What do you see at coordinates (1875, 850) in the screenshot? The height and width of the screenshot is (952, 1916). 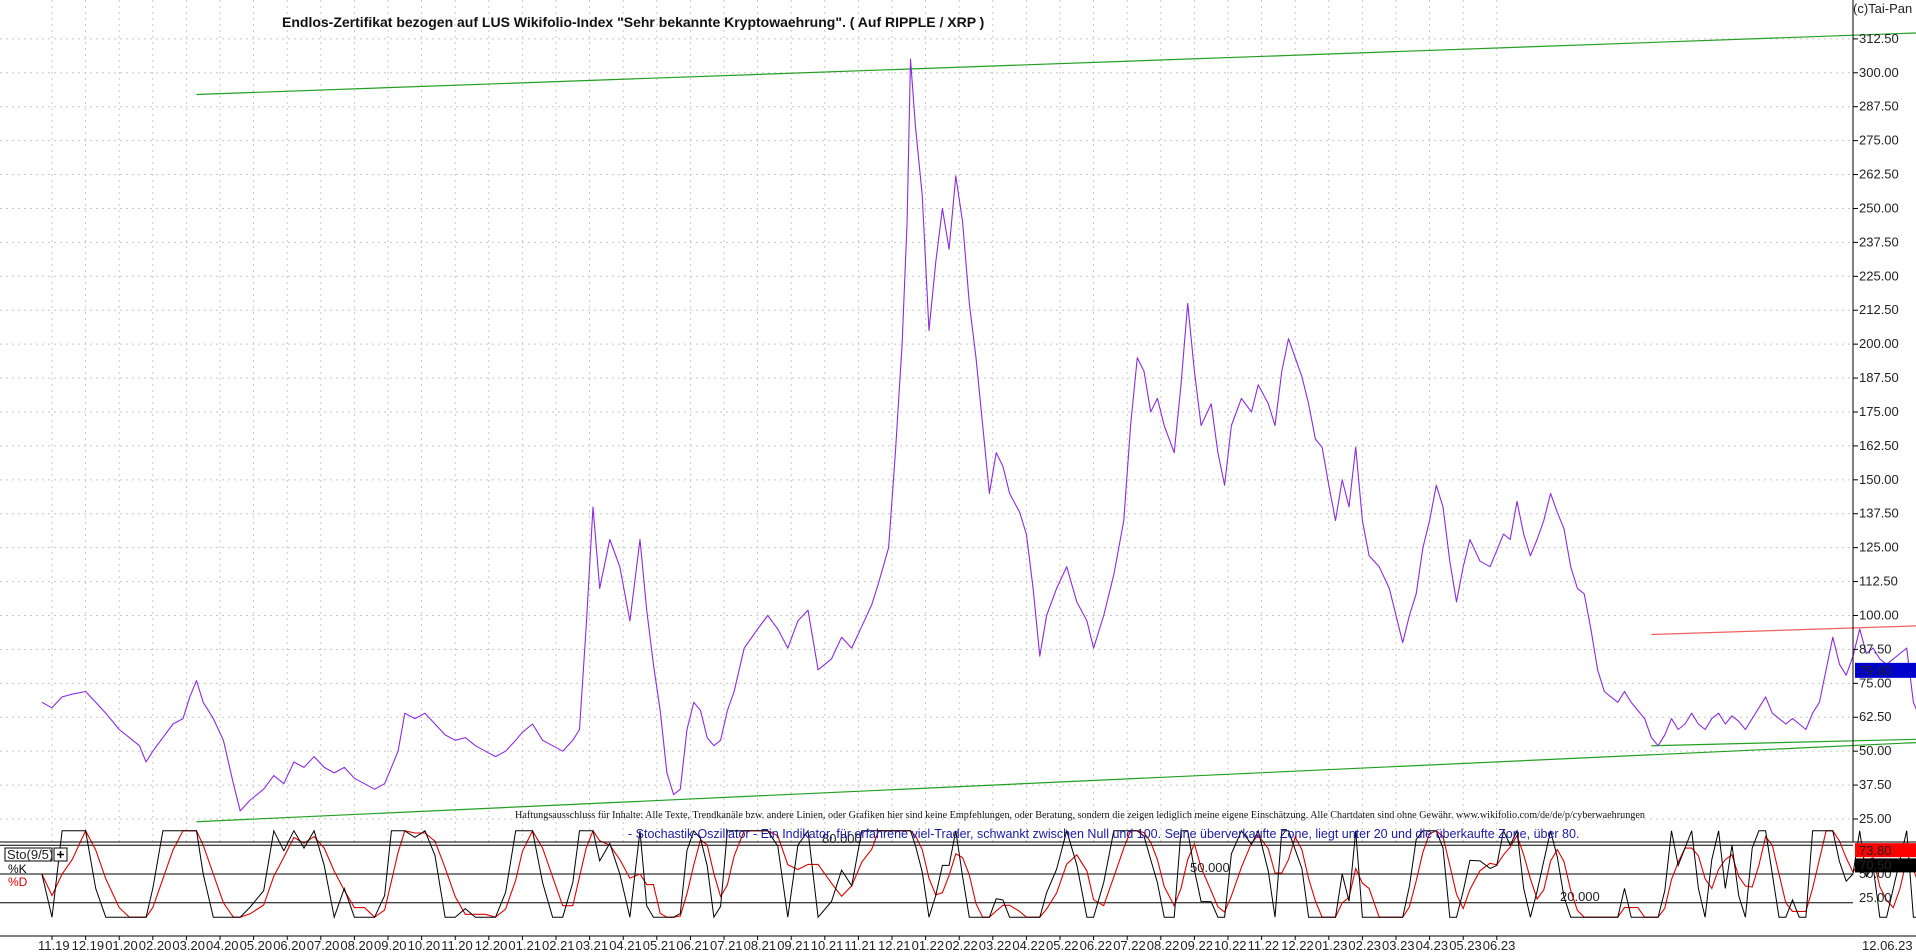 I see `k-value-label: 73.80` at bounding box center [1875, 850].